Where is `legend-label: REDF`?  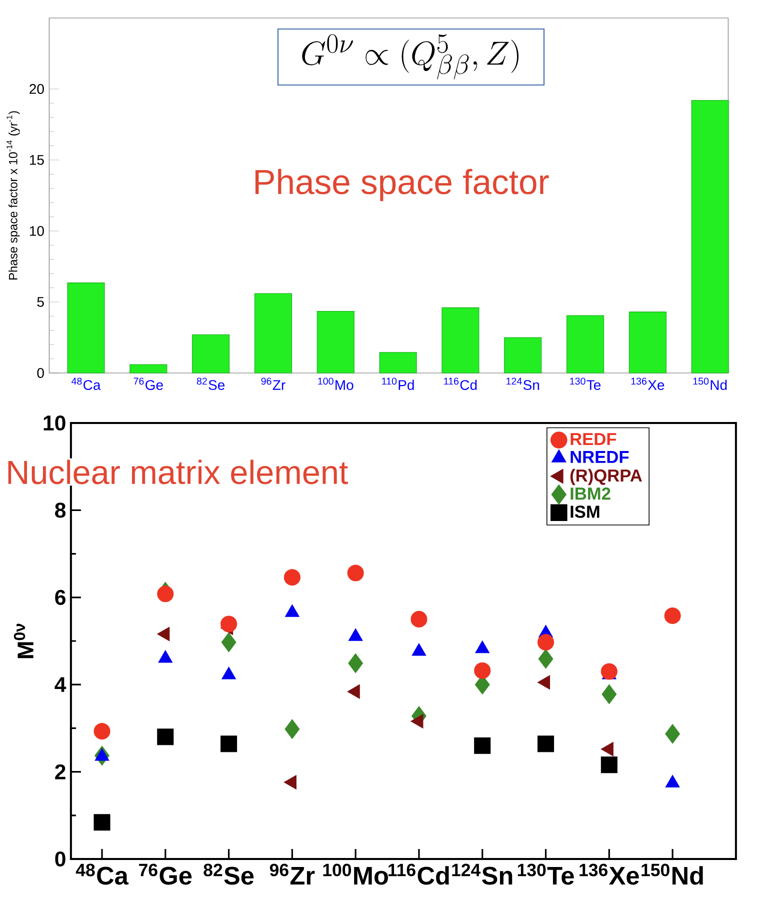
legend-label: REDF is located at coordinates (593, 439).